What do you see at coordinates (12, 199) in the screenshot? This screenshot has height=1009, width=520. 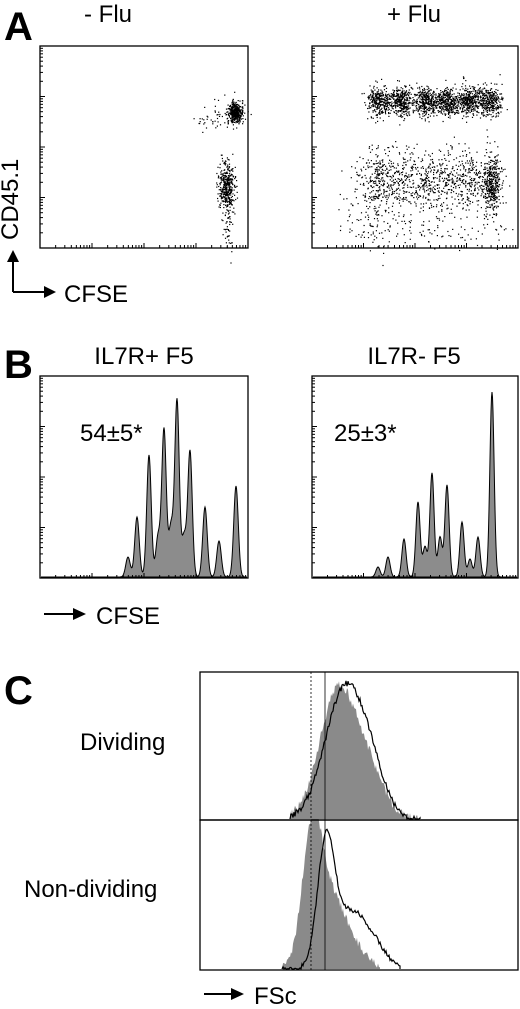 I see `panel-a-y-axis-label: CD45.1` at bounding box center [12, 199].